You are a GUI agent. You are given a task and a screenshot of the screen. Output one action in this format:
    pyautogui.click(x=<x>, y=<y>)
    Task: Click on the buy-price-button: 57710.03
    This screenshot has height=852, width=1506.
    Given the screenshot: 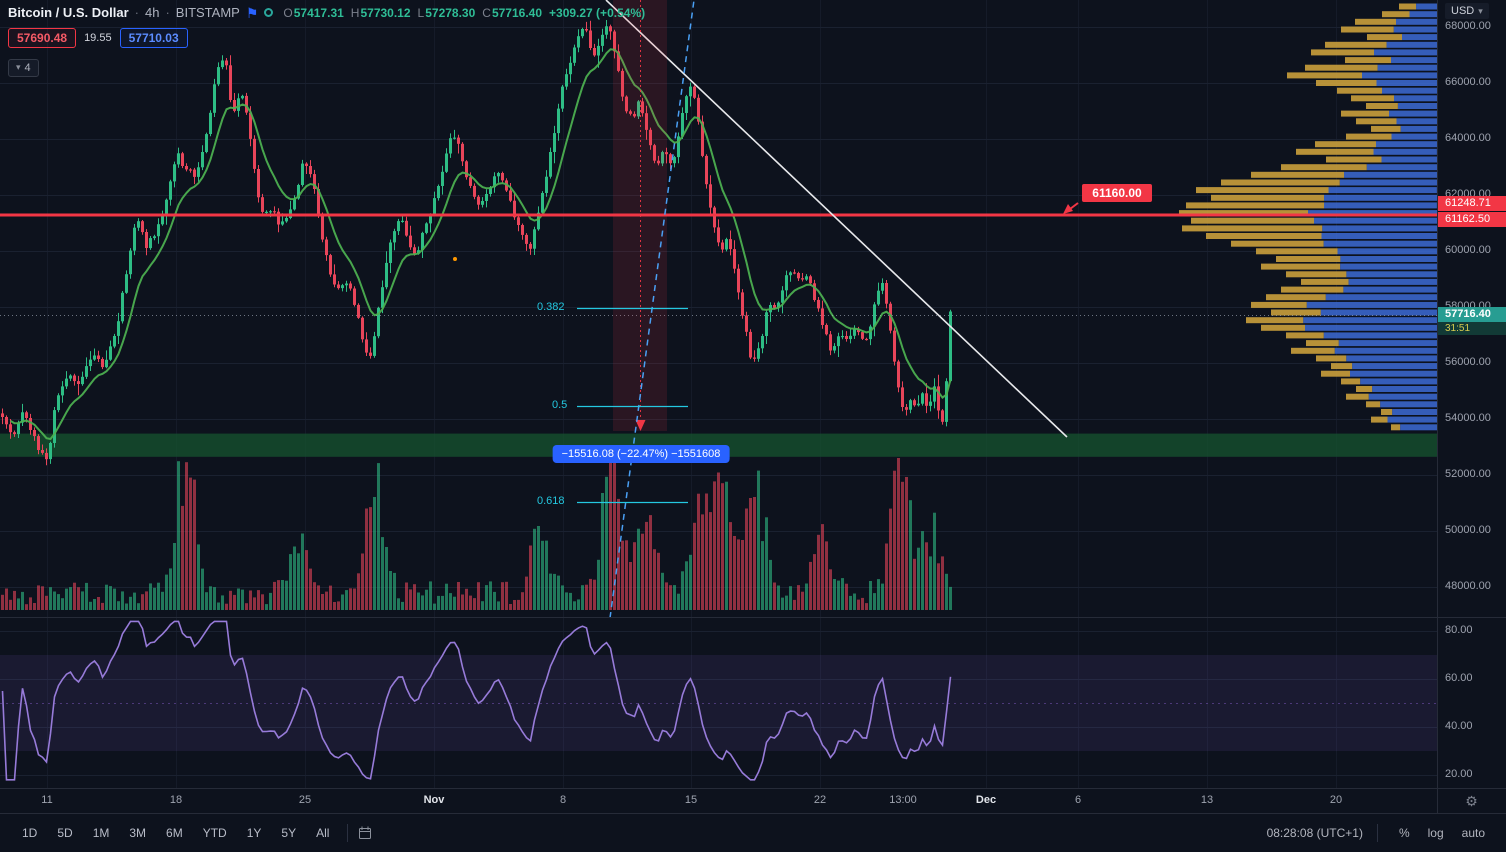 What is the action you would take?
    pyautogui.click(x=153, y=38)
    